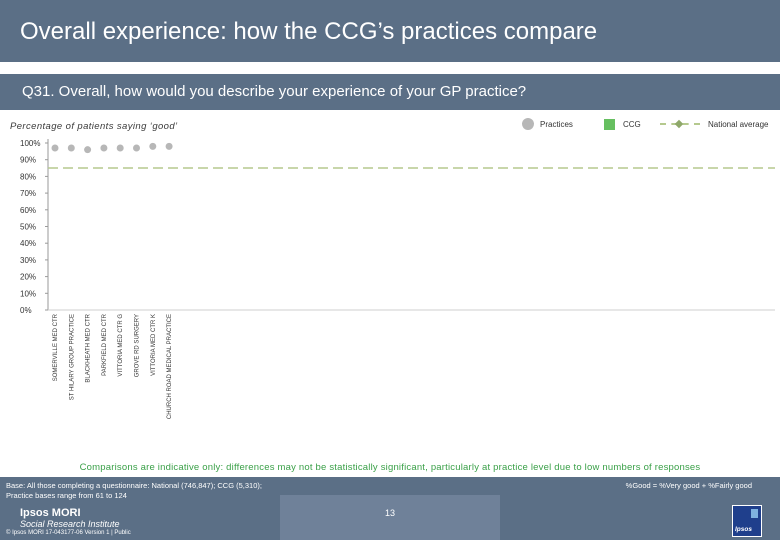  I want to click on y-tick-label: 10%, so click(28, 293).